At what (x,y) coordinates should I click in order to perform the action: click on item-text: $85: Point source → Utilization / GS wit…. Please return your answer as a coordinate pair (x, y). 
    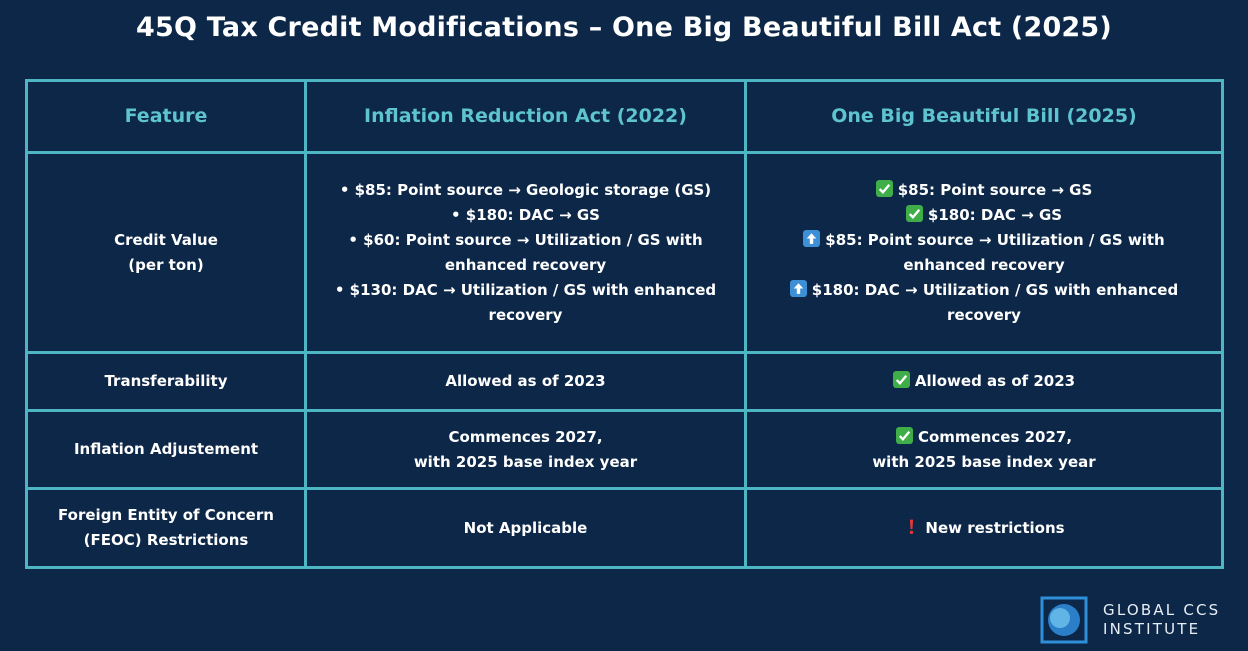
    Looking at the image, I should click on (995, 252).